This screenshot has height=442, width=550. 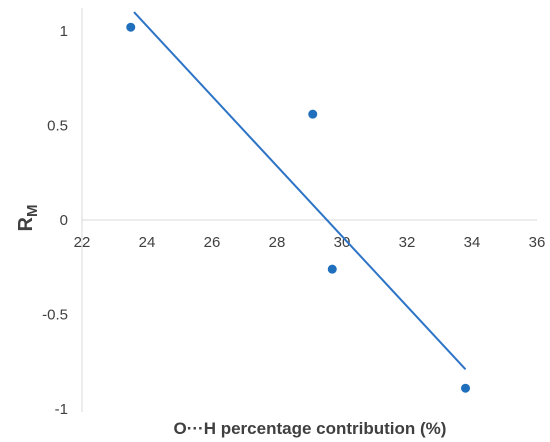 What do you see at coordinates (212, 242) in the screenshot?
I see `x-tick-label: 26` at bounding box center [212, 242].